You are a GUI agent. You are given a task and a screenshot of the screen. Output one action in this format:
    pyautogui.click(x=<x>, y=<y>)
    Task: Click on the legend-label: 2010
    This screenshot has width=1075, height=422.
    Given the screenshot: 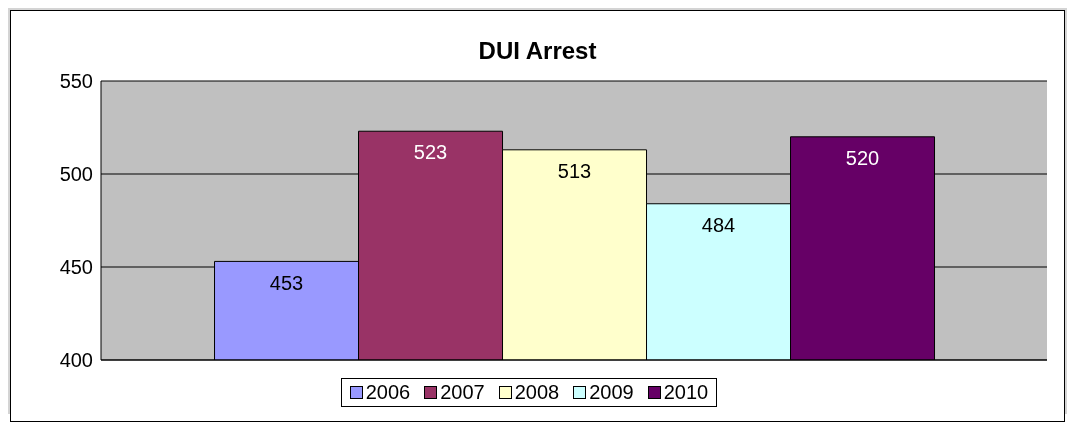 What is the action you would take?
    pyautogui.click(x=685, y=392)
    